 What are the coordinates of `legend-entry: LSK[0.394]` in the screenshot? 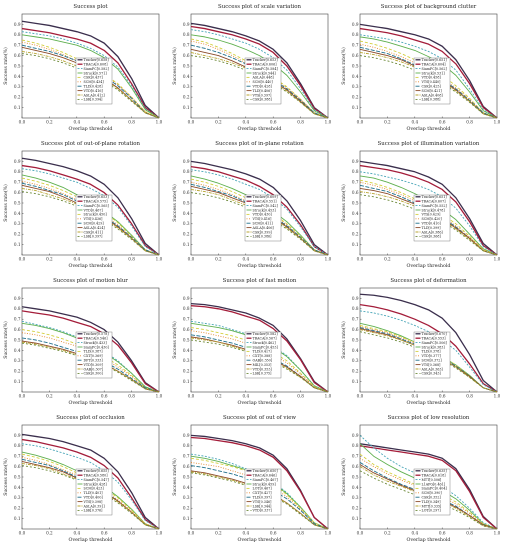 It's located at (93, 100).